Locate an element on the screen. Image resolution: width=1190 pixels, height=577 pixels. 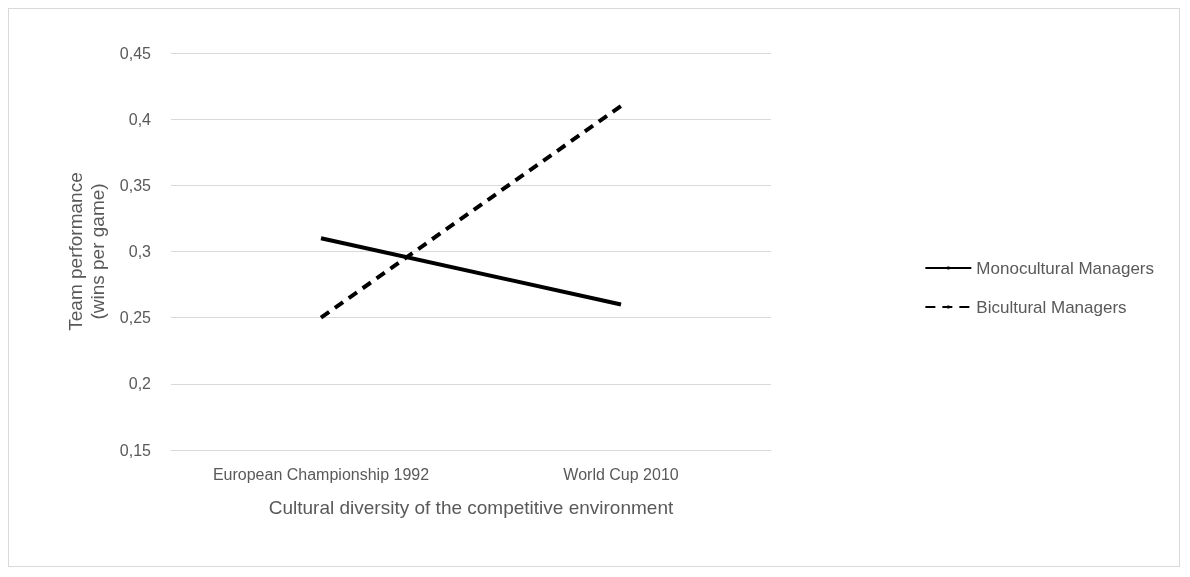
y-tick-label: 0,25 is located at coordinates (135, 318).